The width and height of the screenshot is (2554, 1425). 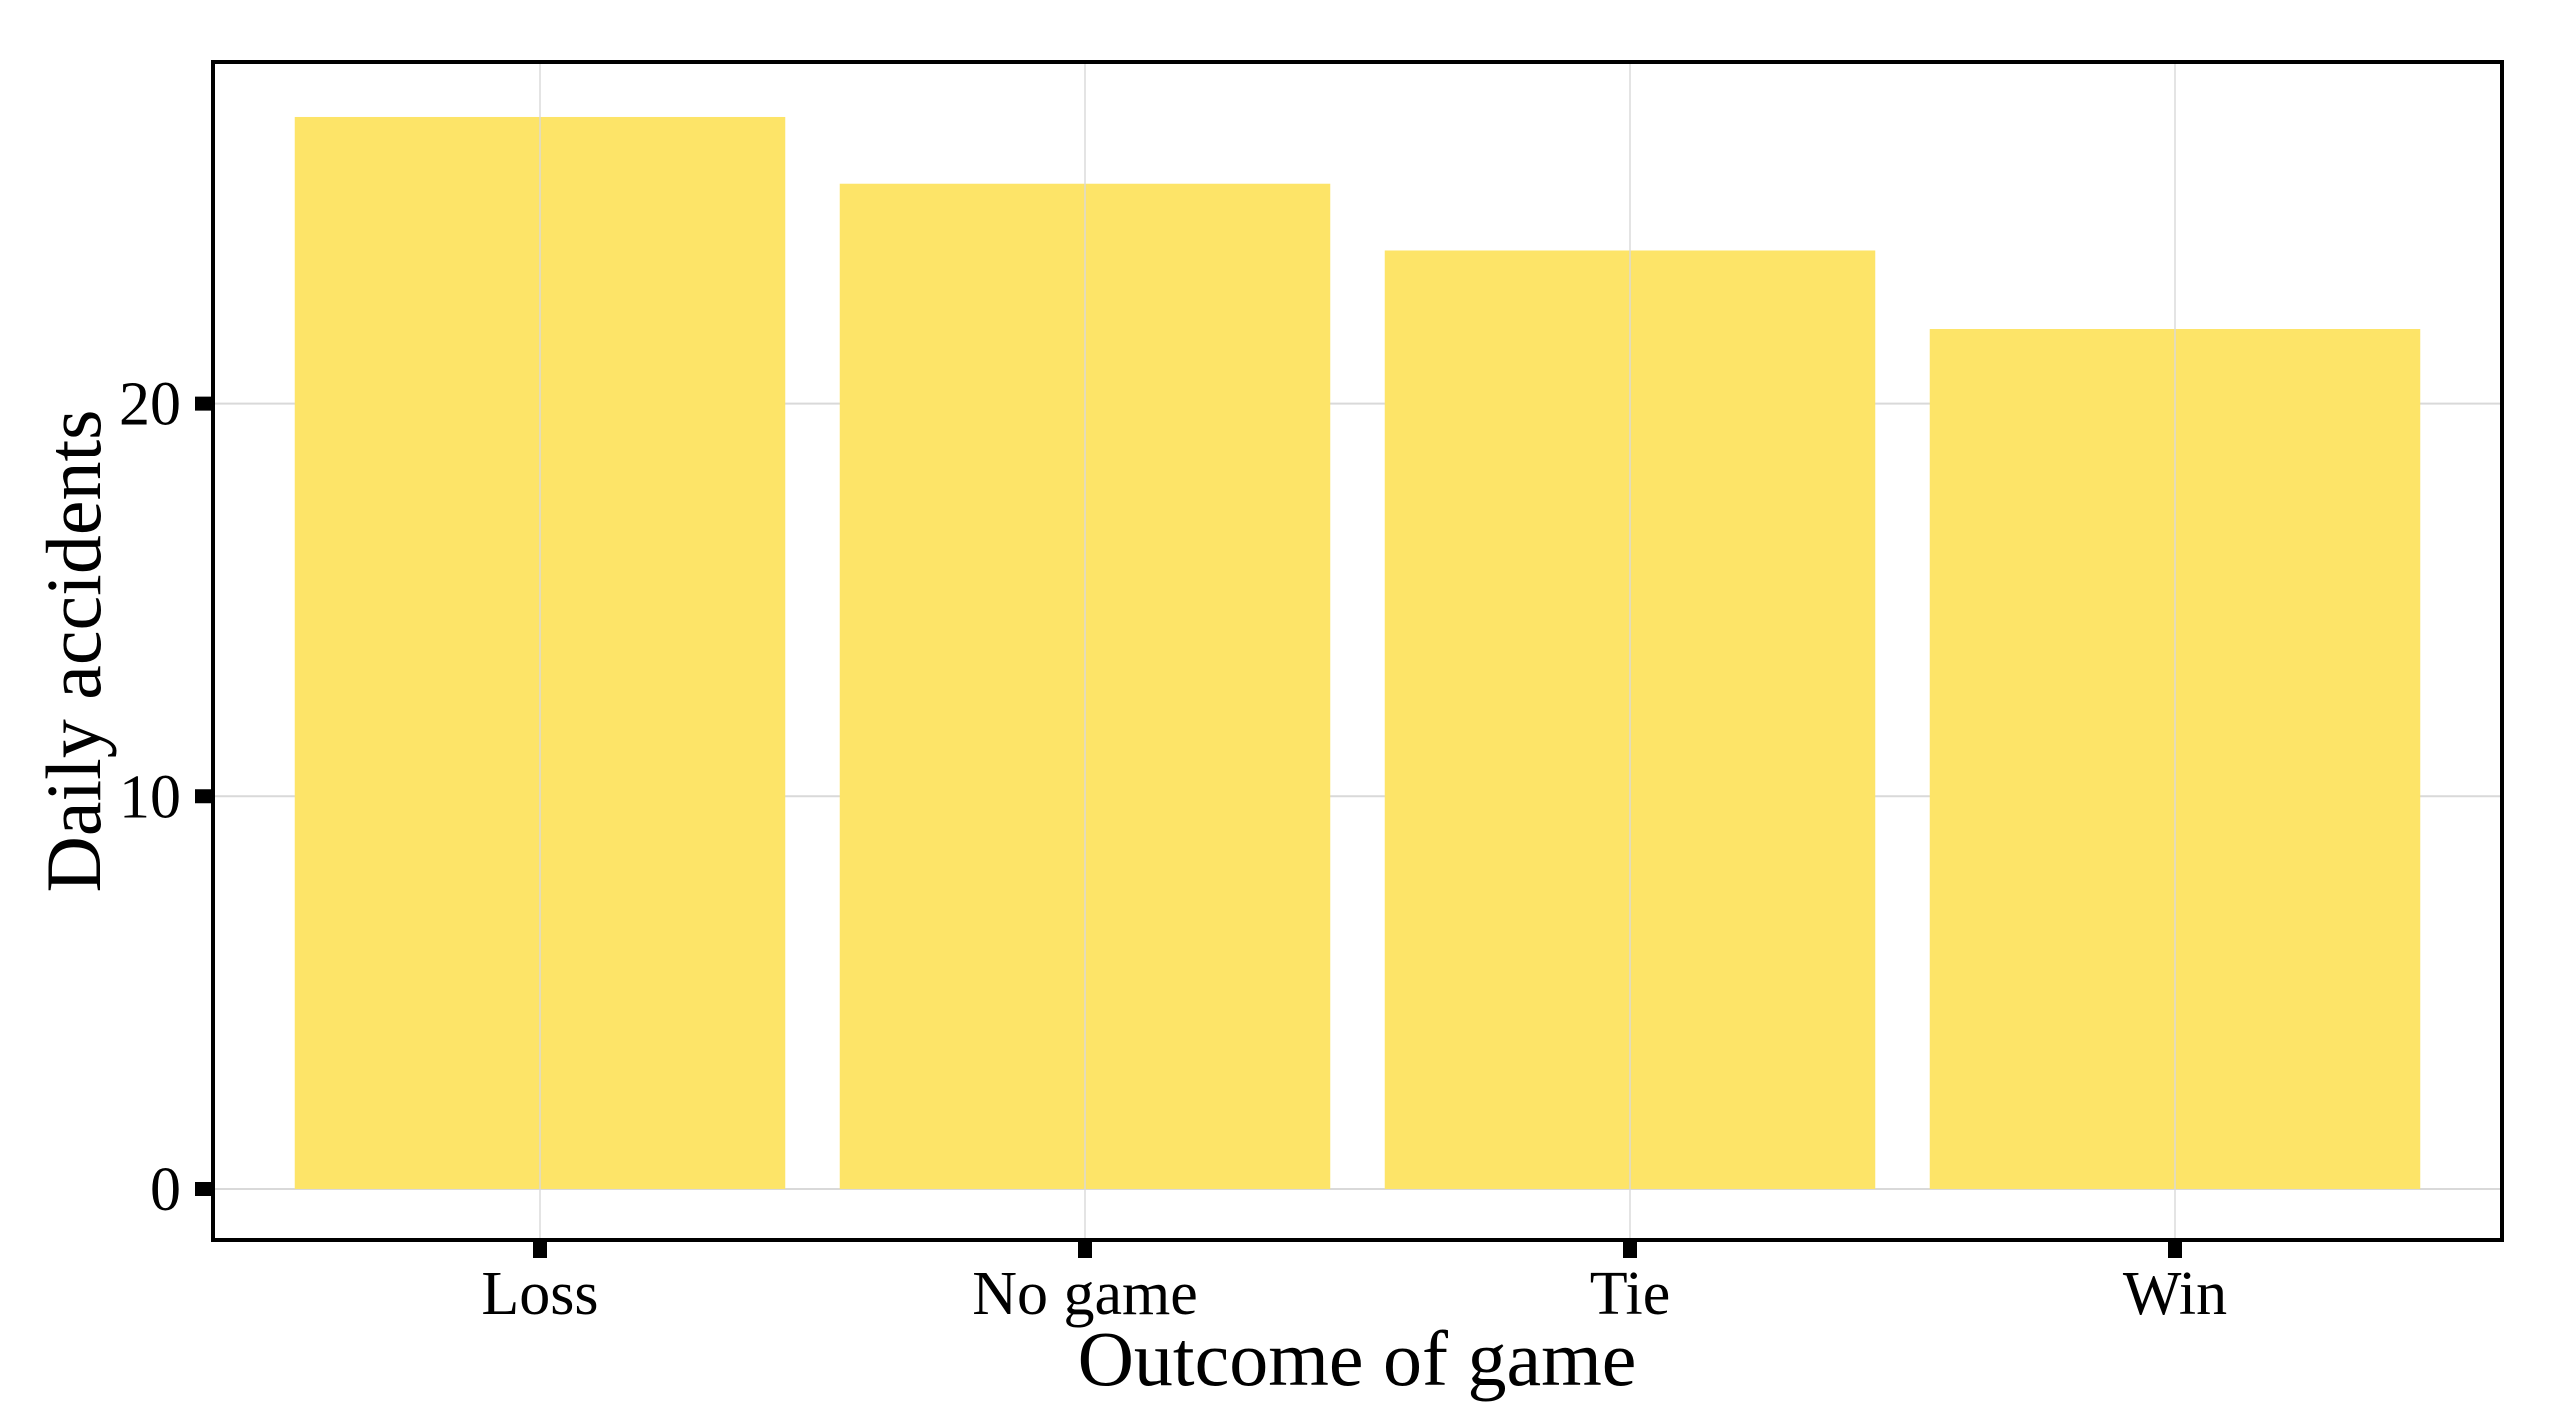 I want to click on x-tick-label: Loss, so click(x=539, y=1294).